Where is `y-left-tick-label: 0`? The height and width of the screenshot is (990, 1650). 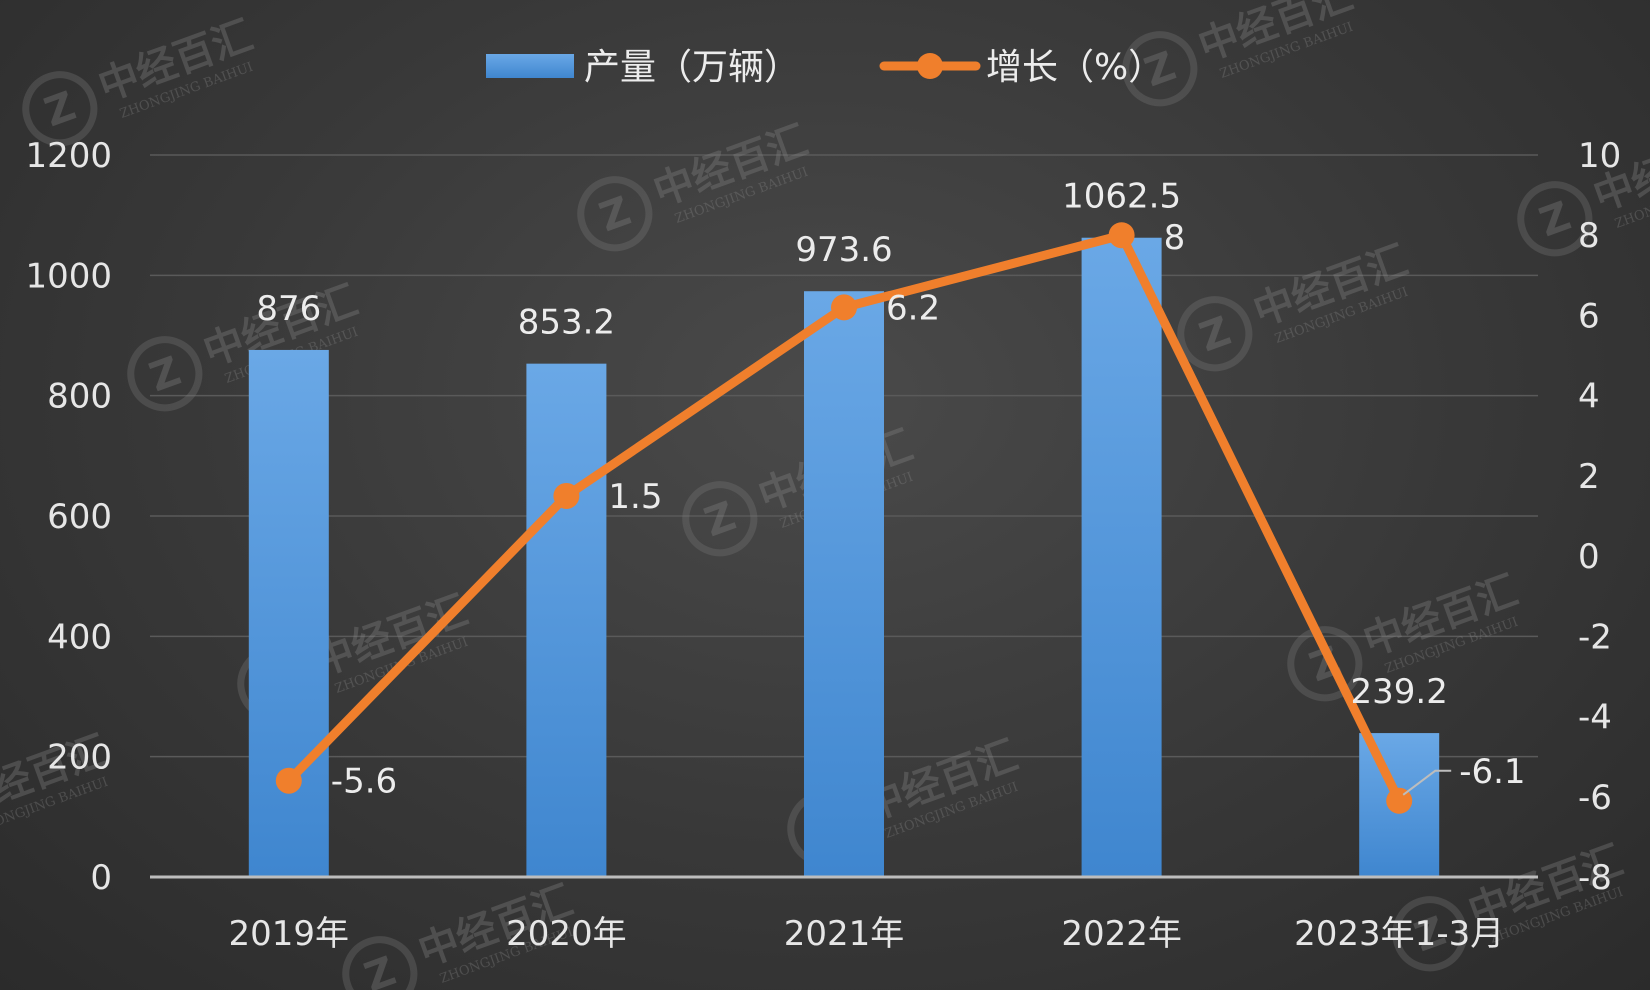 y-left-tick-label: 0 is located at coordinates (101, 878).